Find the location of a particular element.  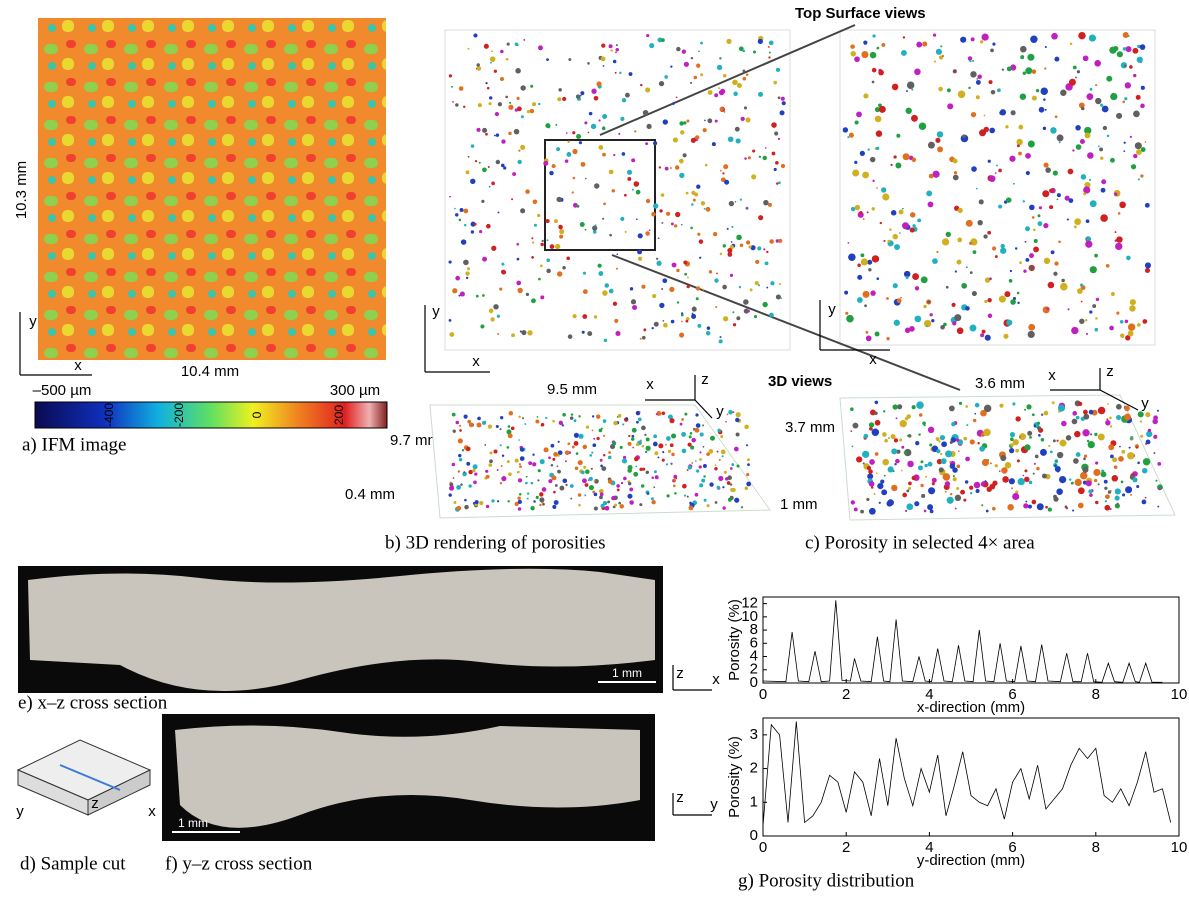

scale-label: 1 mm is located at coordinates (193, 823).